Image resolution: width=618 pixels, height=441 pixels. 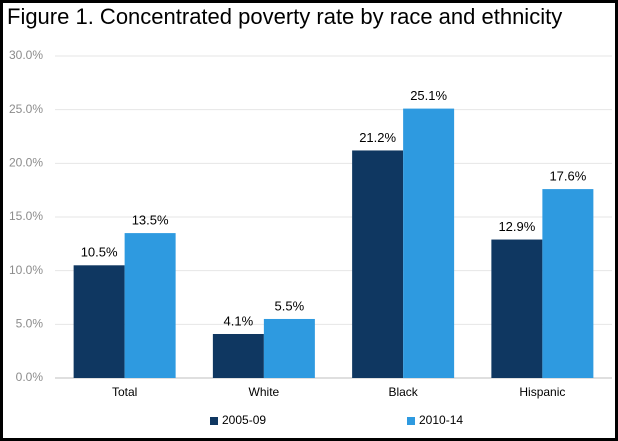 I want to click on y-tick-label: 10.0%, so click(x=26, y=270).